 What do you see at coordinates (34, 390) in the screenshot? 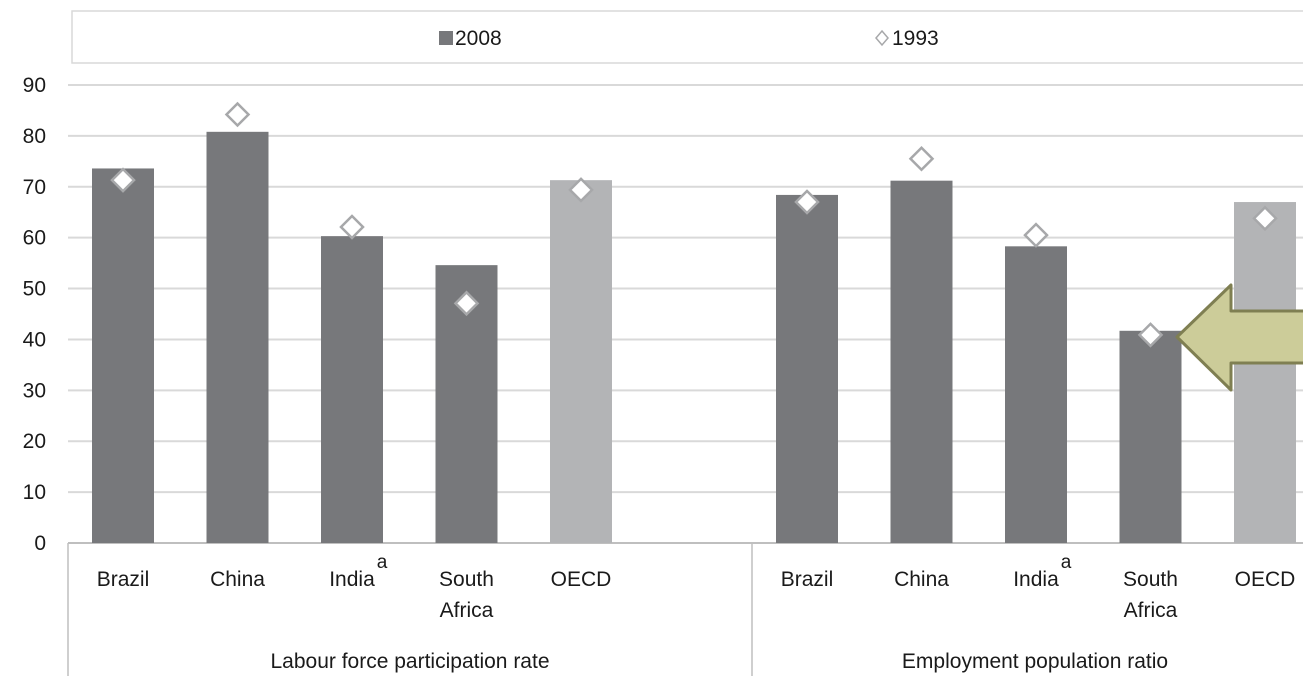
I see `y-tick-label: 30` at bounding box center [34, 390].